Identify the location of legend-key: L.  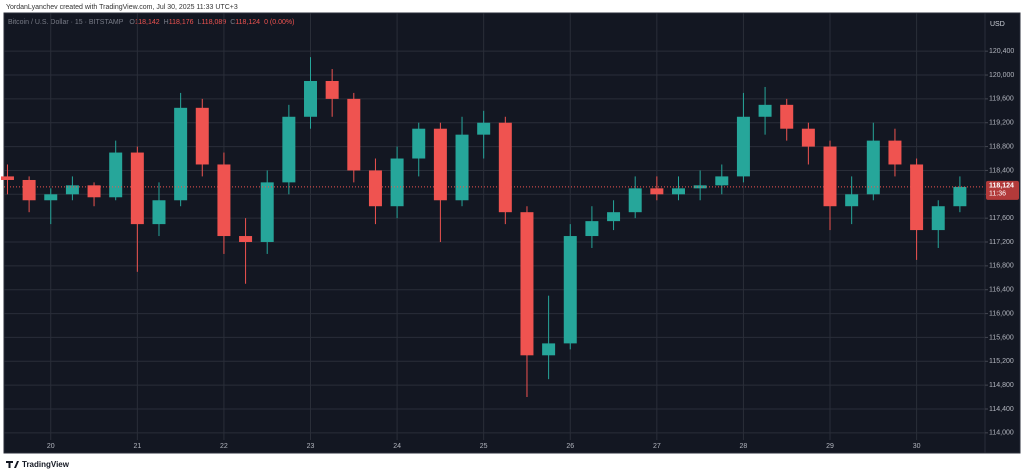
(200, 22).